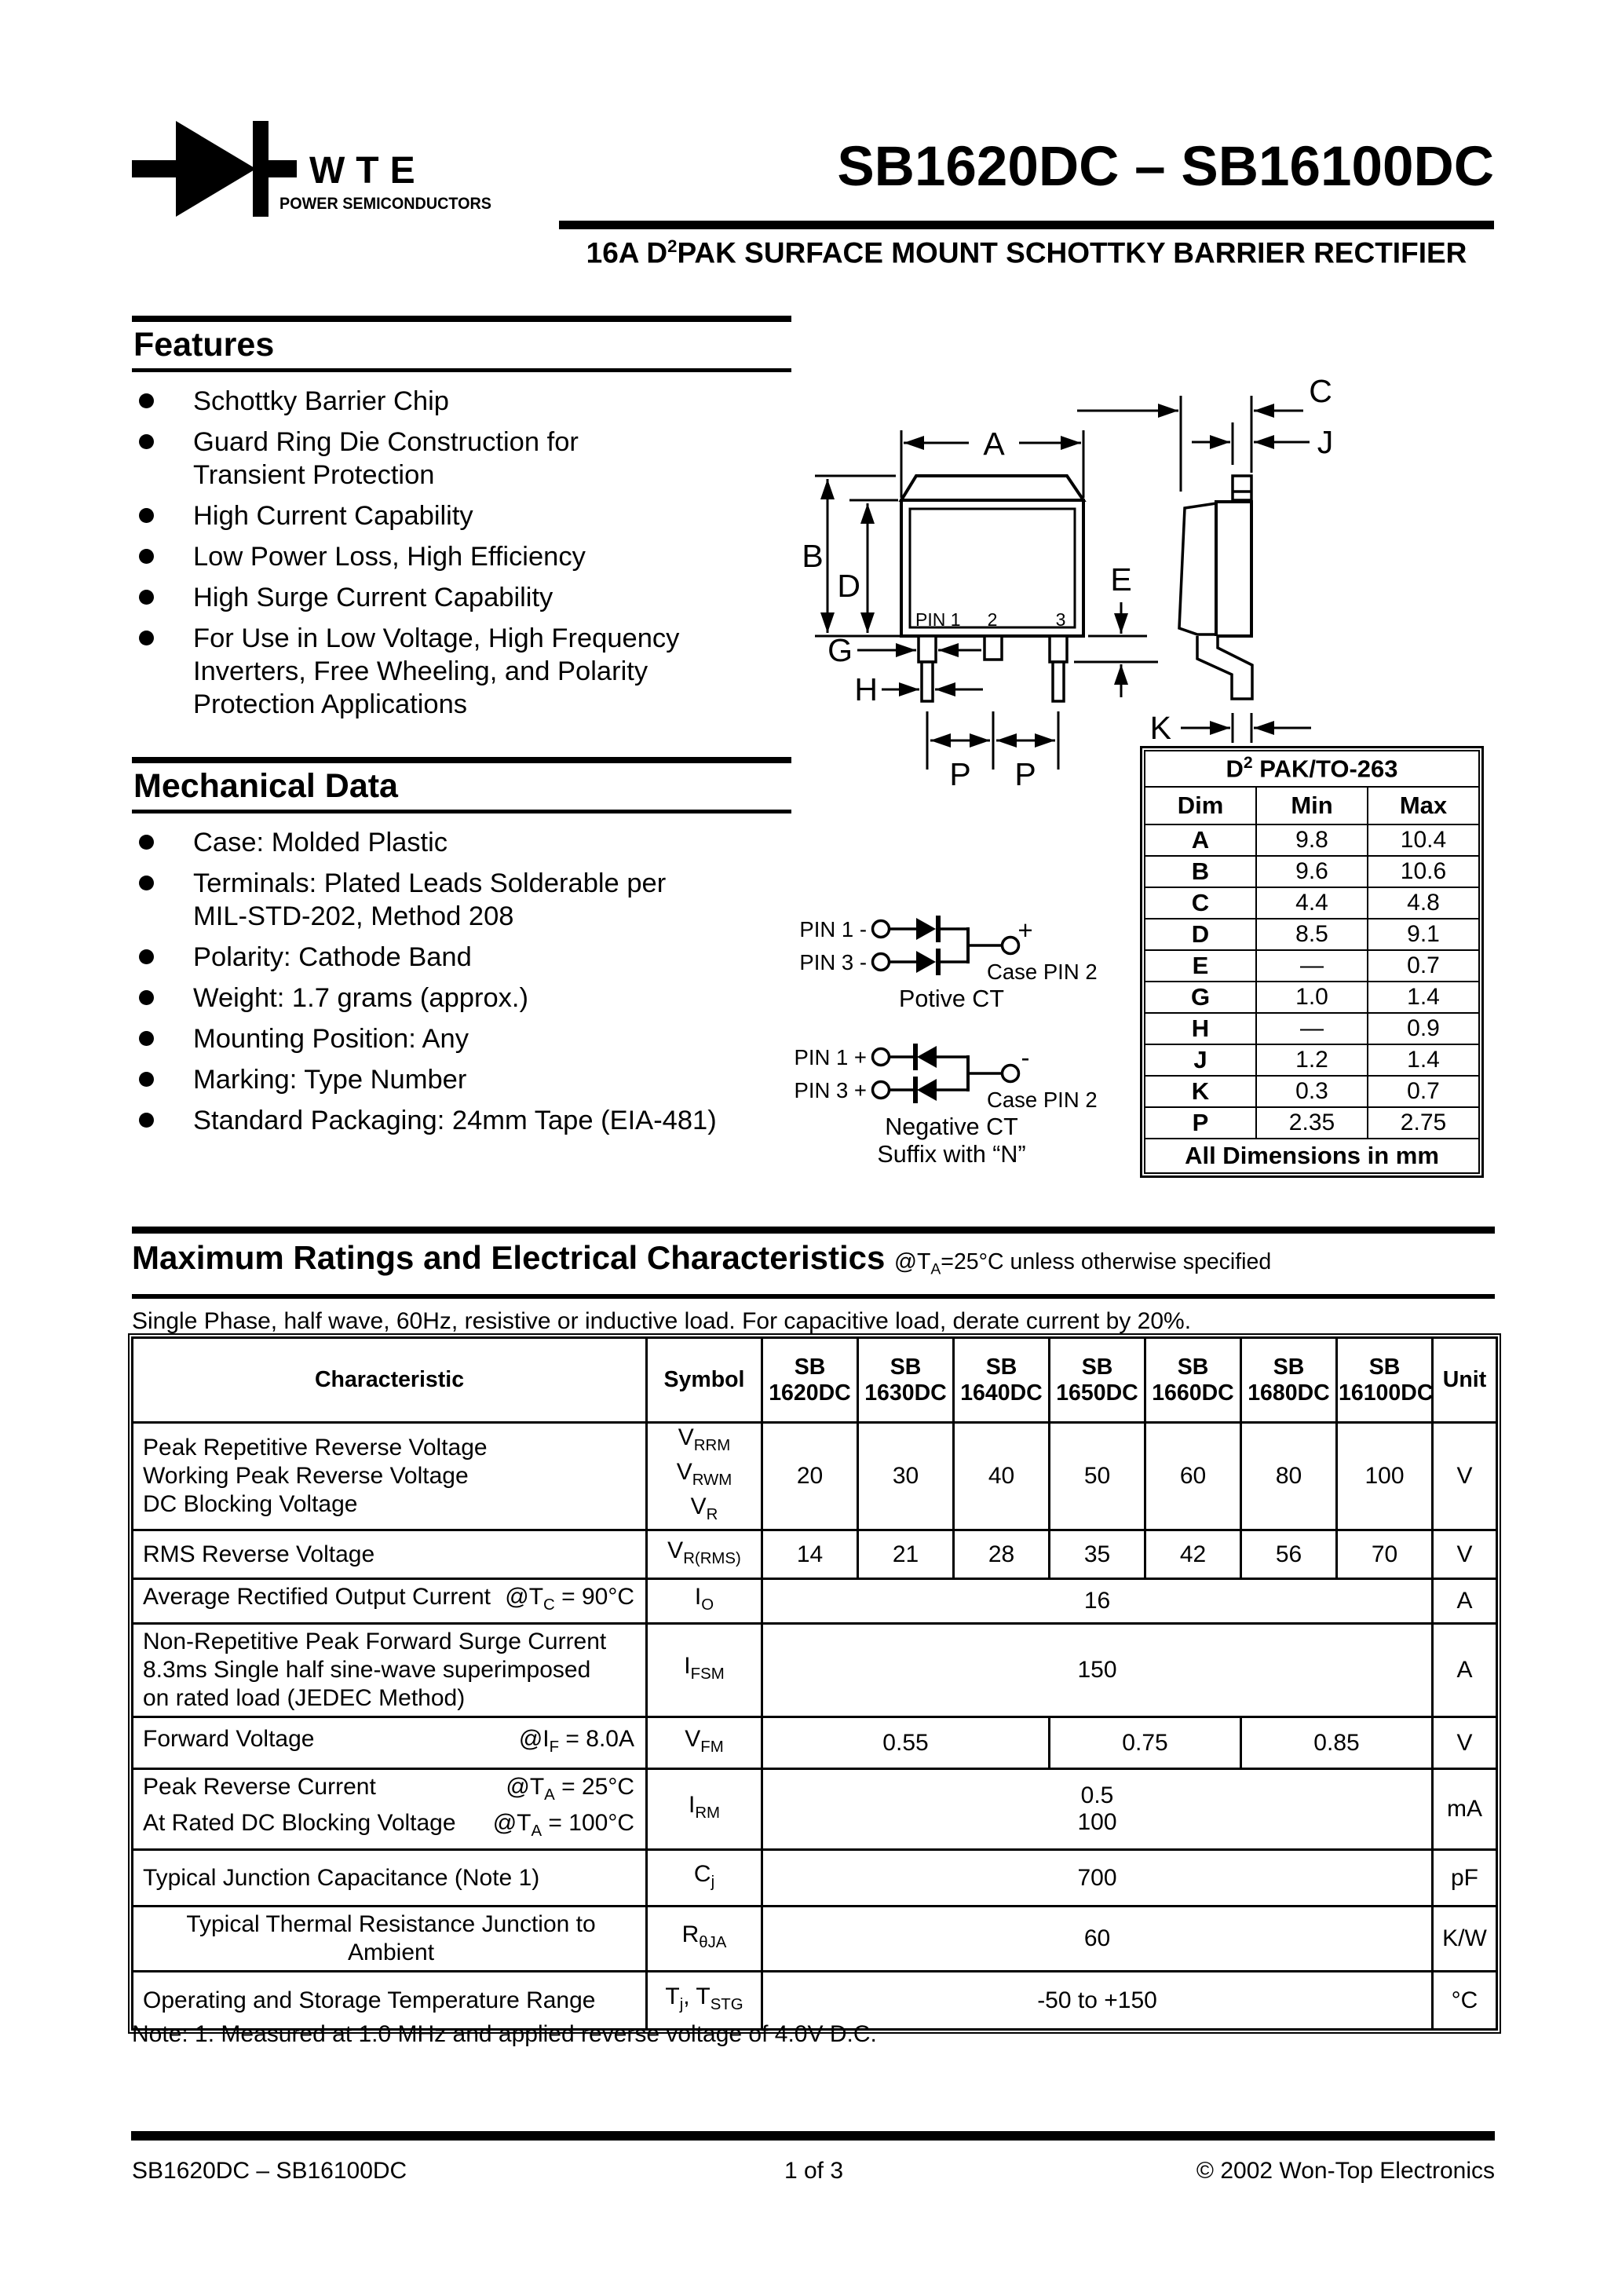 The height and width of the screenshot is (2296, 1622). What do you see at coordinates (389, 1555) in the screenshot?
I see `characteristic-cell: RMS Reverse Voltage` at bounding box center [389, 1555].